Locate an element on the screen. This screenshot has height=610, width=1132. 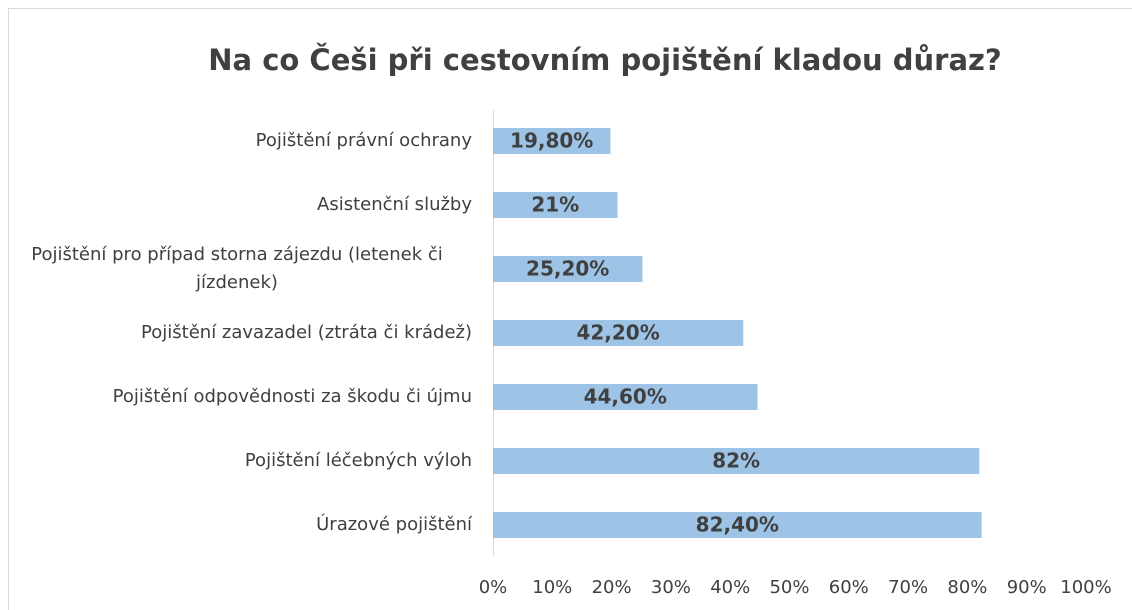
data-label: 25,20% is located at coordinates (567, 269).